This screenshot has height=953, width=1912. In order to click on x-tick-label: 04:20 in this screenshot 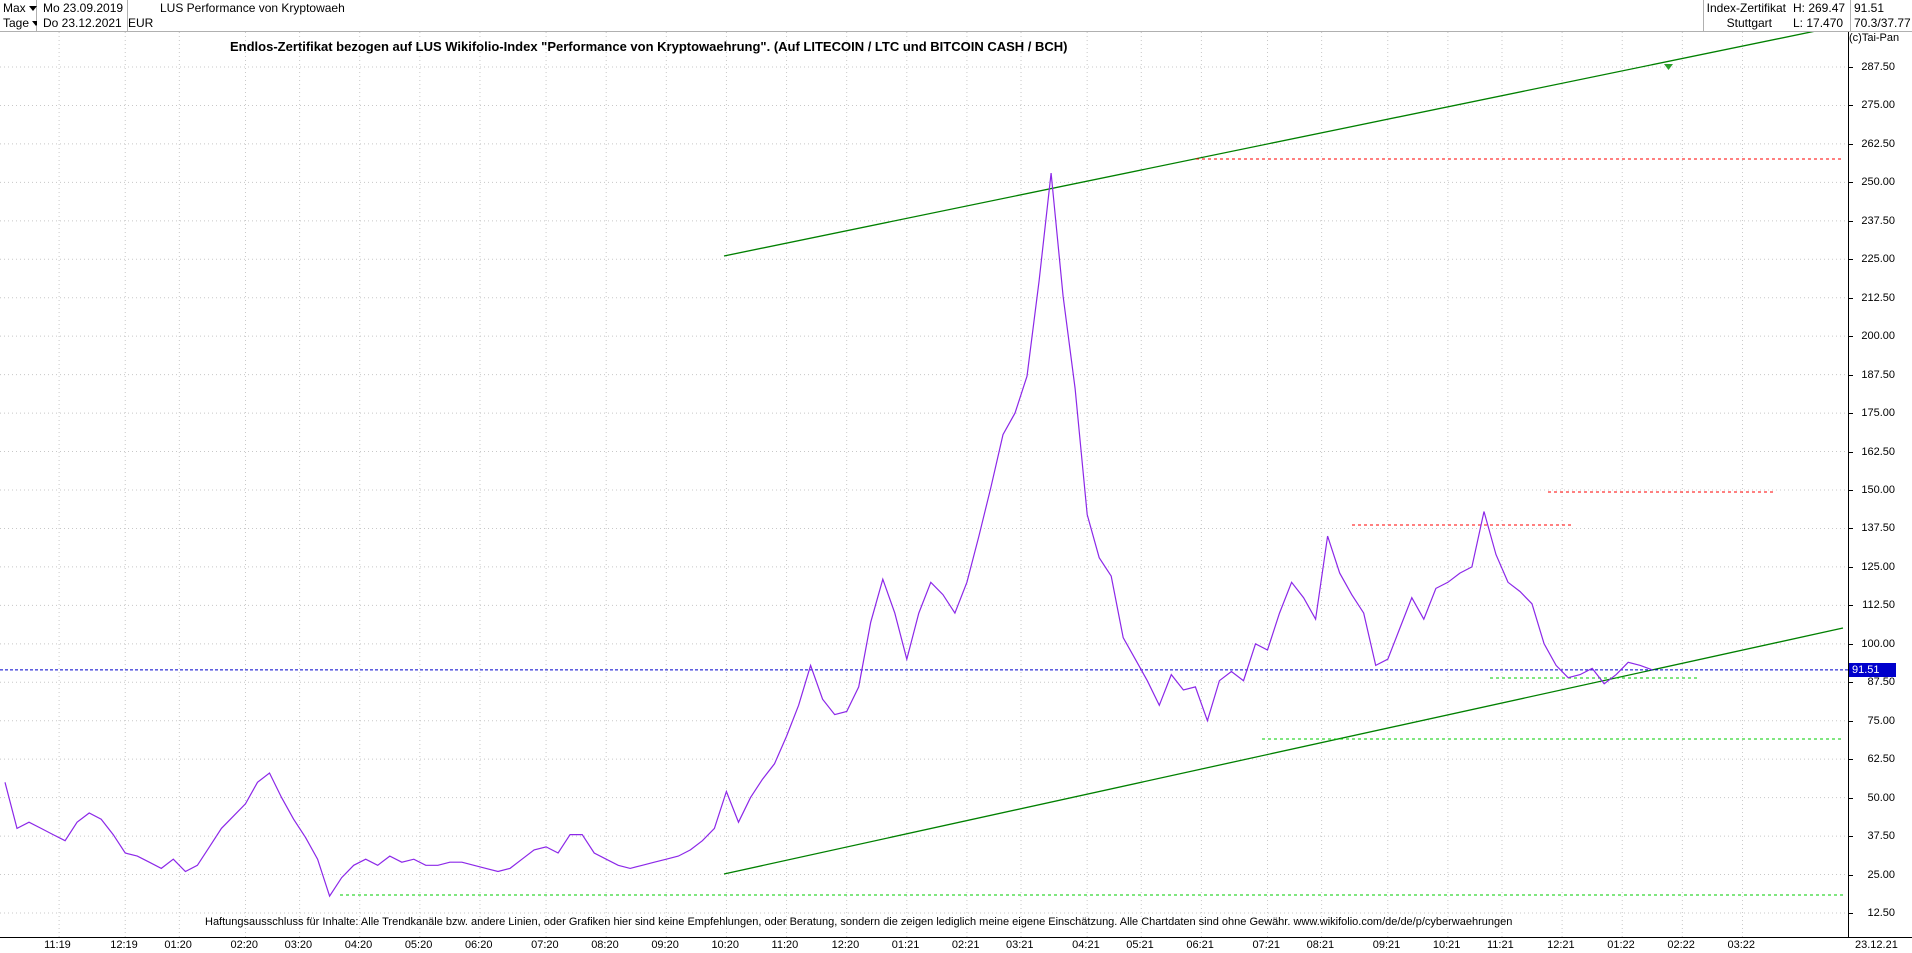, I will do `click(358, 945)`.